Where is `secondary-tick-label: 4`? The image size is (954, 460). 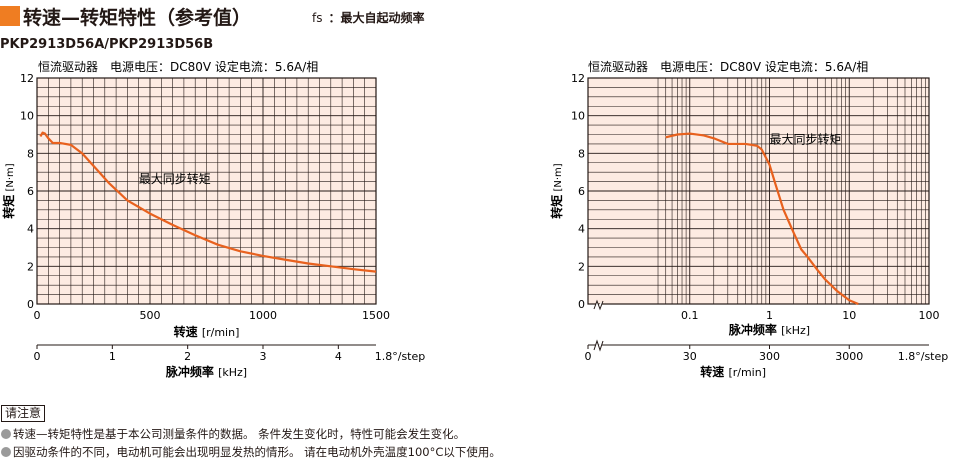
secondary-tick-label: 4 is located at coordinates (338, 356).